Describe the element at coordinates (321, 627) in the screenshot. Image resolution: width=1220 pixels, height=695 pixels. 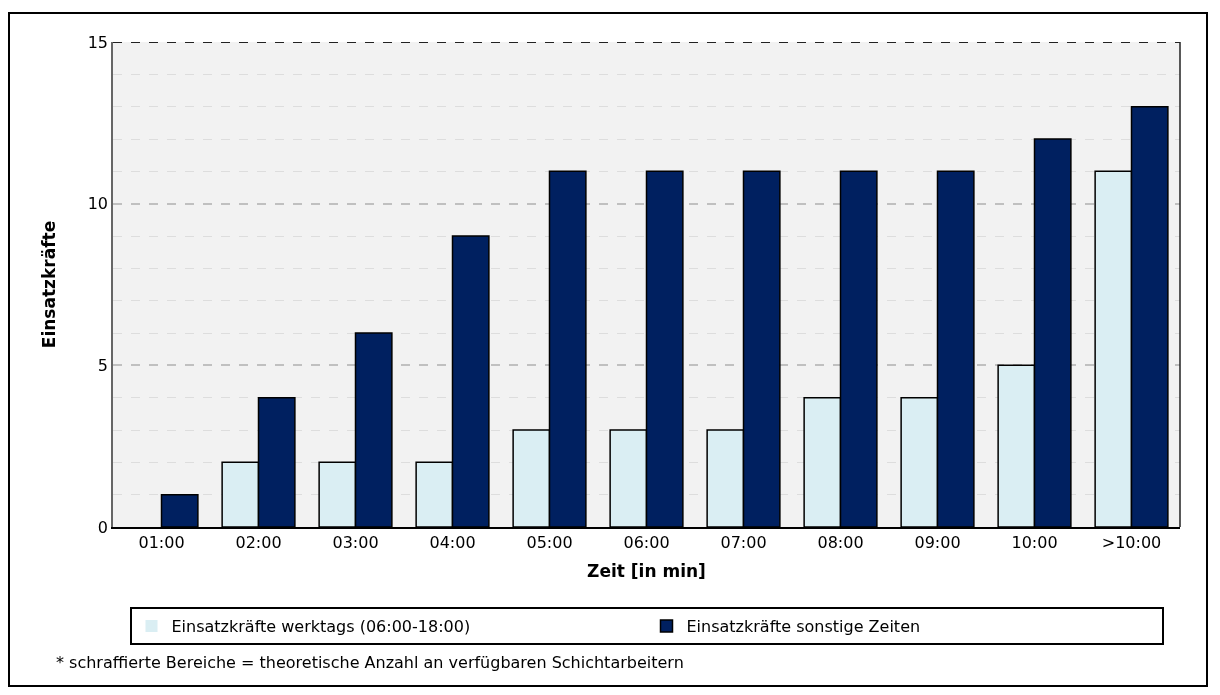
I see `legend-label: Einsatzkräfte werktags (06:00-18:00)` at that location.